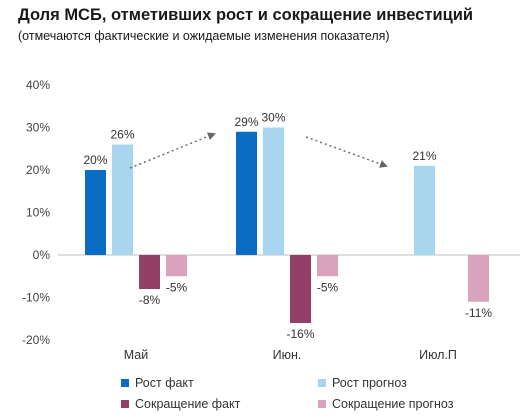 The image size is (530, 416). I want to click on y-tick-label: 0%, so click(42, 255).